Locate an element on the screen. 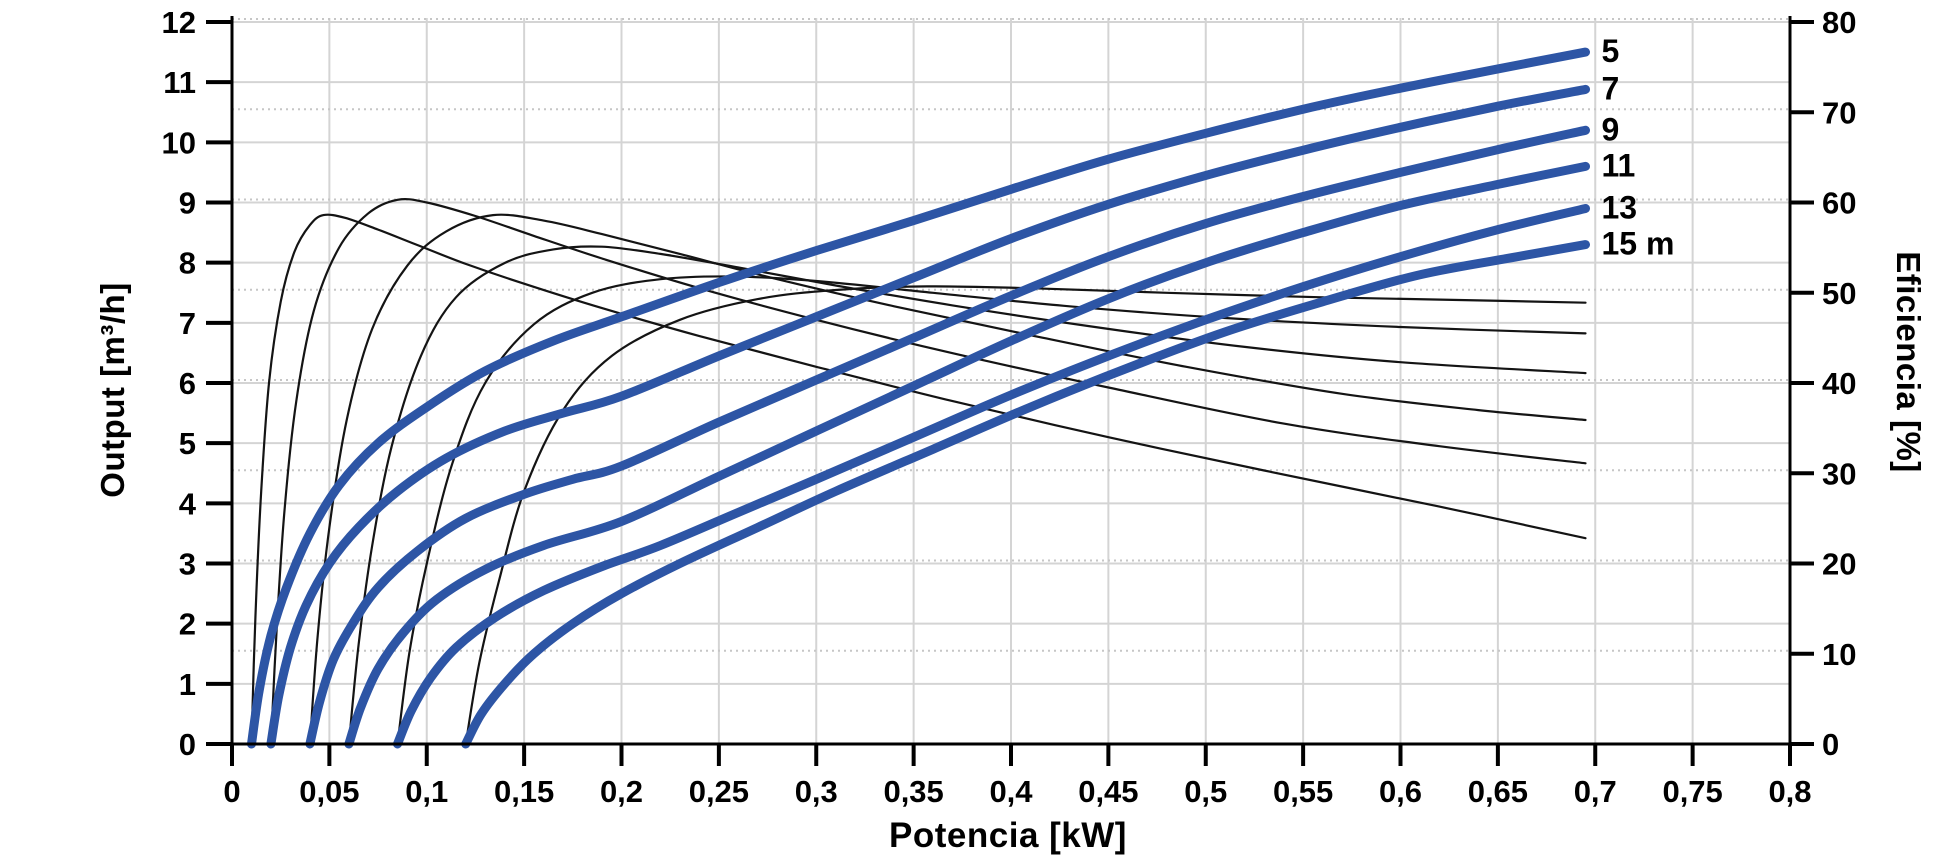  y-right-tick-label: 0 is located at coordinates (1830, 744).